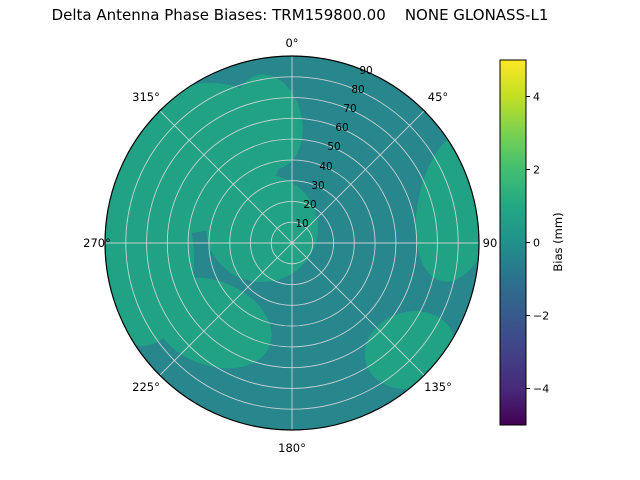 The image size is (640, 480). I want to click on colorbar-tick-m4: −4, so click(541, 389).